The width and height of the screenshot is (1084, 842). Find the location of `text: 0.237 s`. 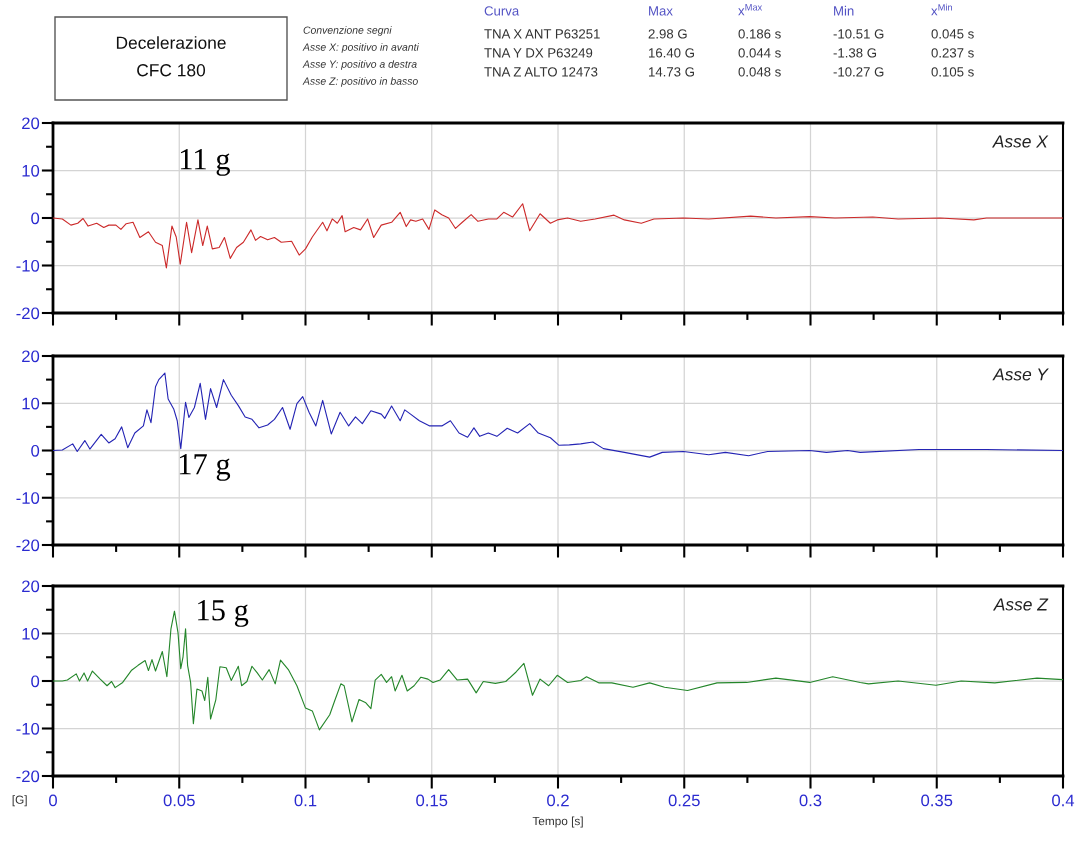

text: 0.237 s is located at coordinates (952, 53).